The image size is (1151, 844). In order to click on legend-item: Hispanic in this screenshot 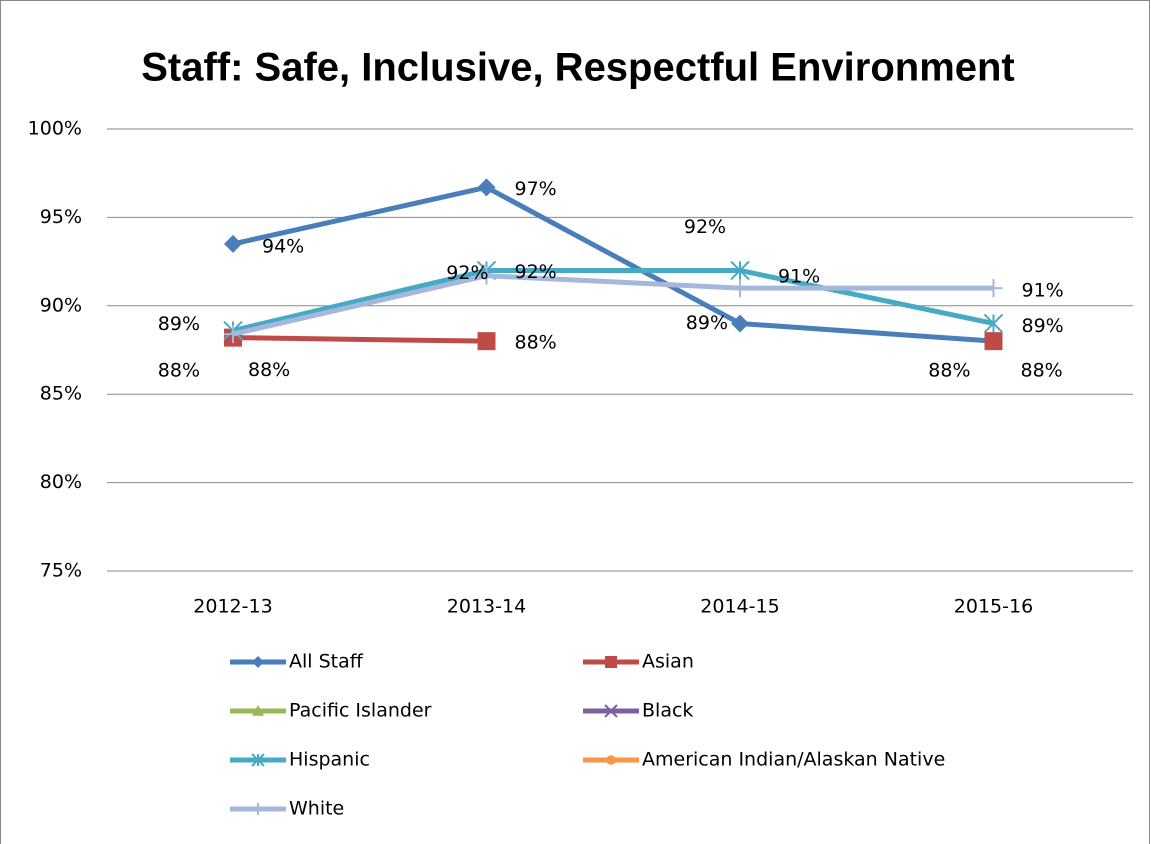, I will do `click(300, 760)`.